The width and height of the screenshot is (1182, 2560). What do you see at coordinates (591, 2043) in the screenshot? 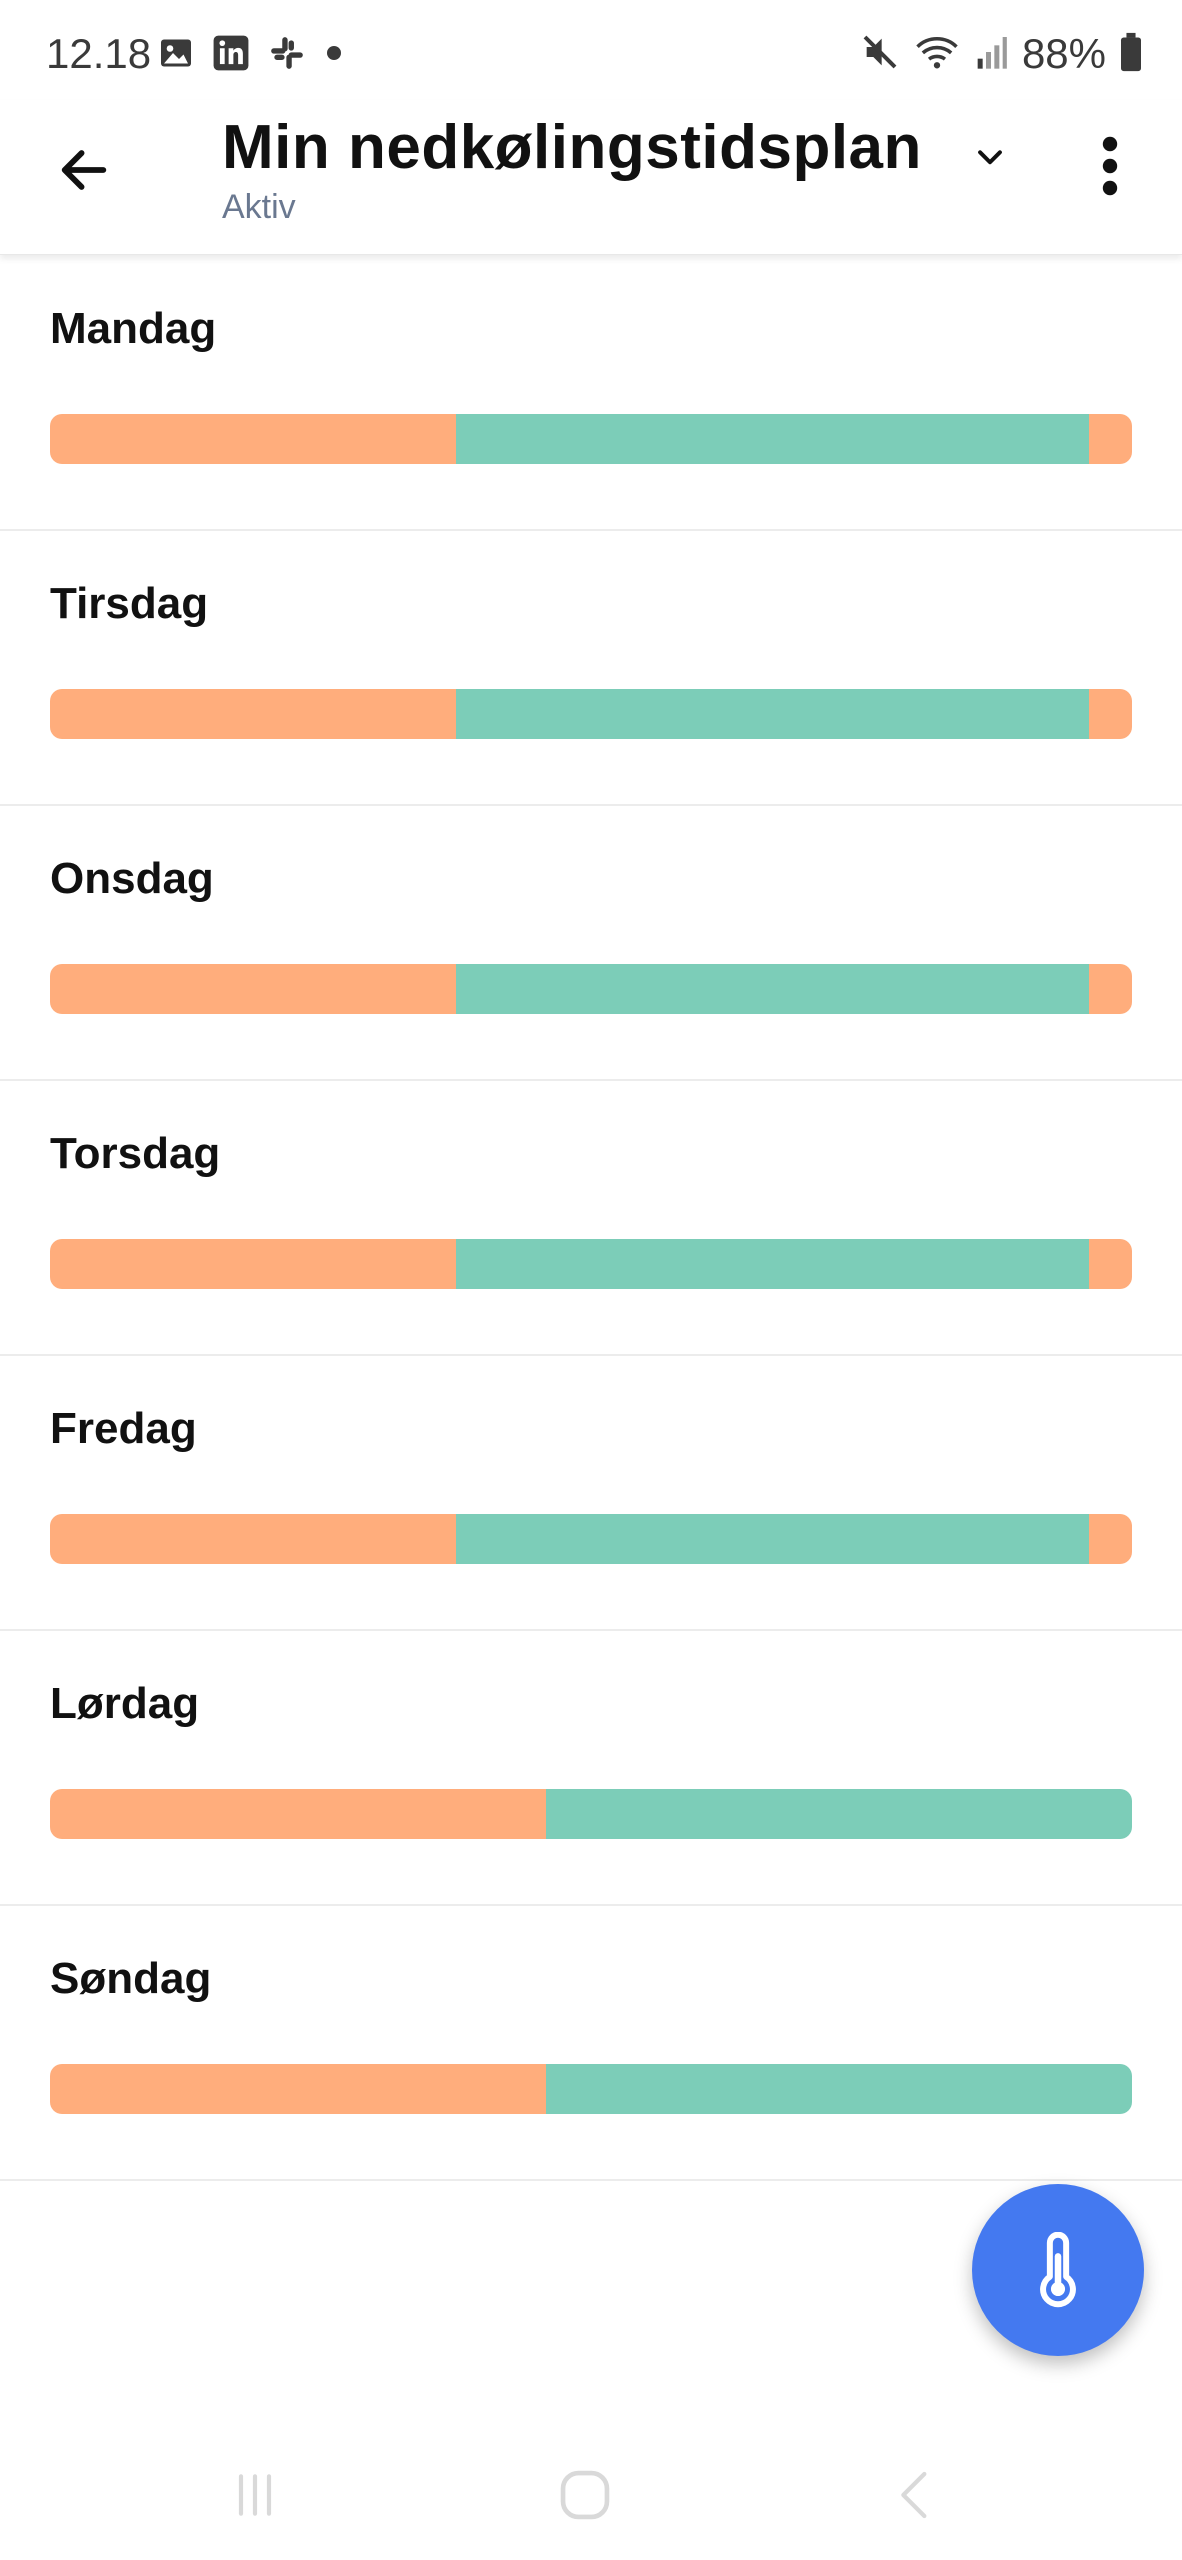
I see `day-row-sondag: Søndag` at bounding box center [591, 2043].